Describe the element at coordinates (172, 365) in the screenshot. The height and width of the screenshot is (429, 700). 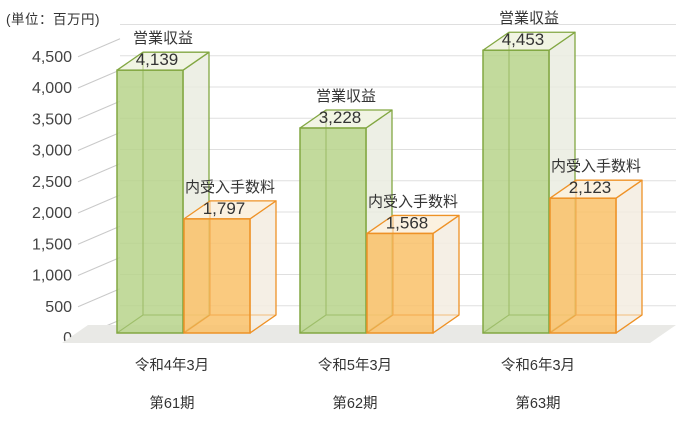
I see `category-label-period: 令和4年3月` at that location.